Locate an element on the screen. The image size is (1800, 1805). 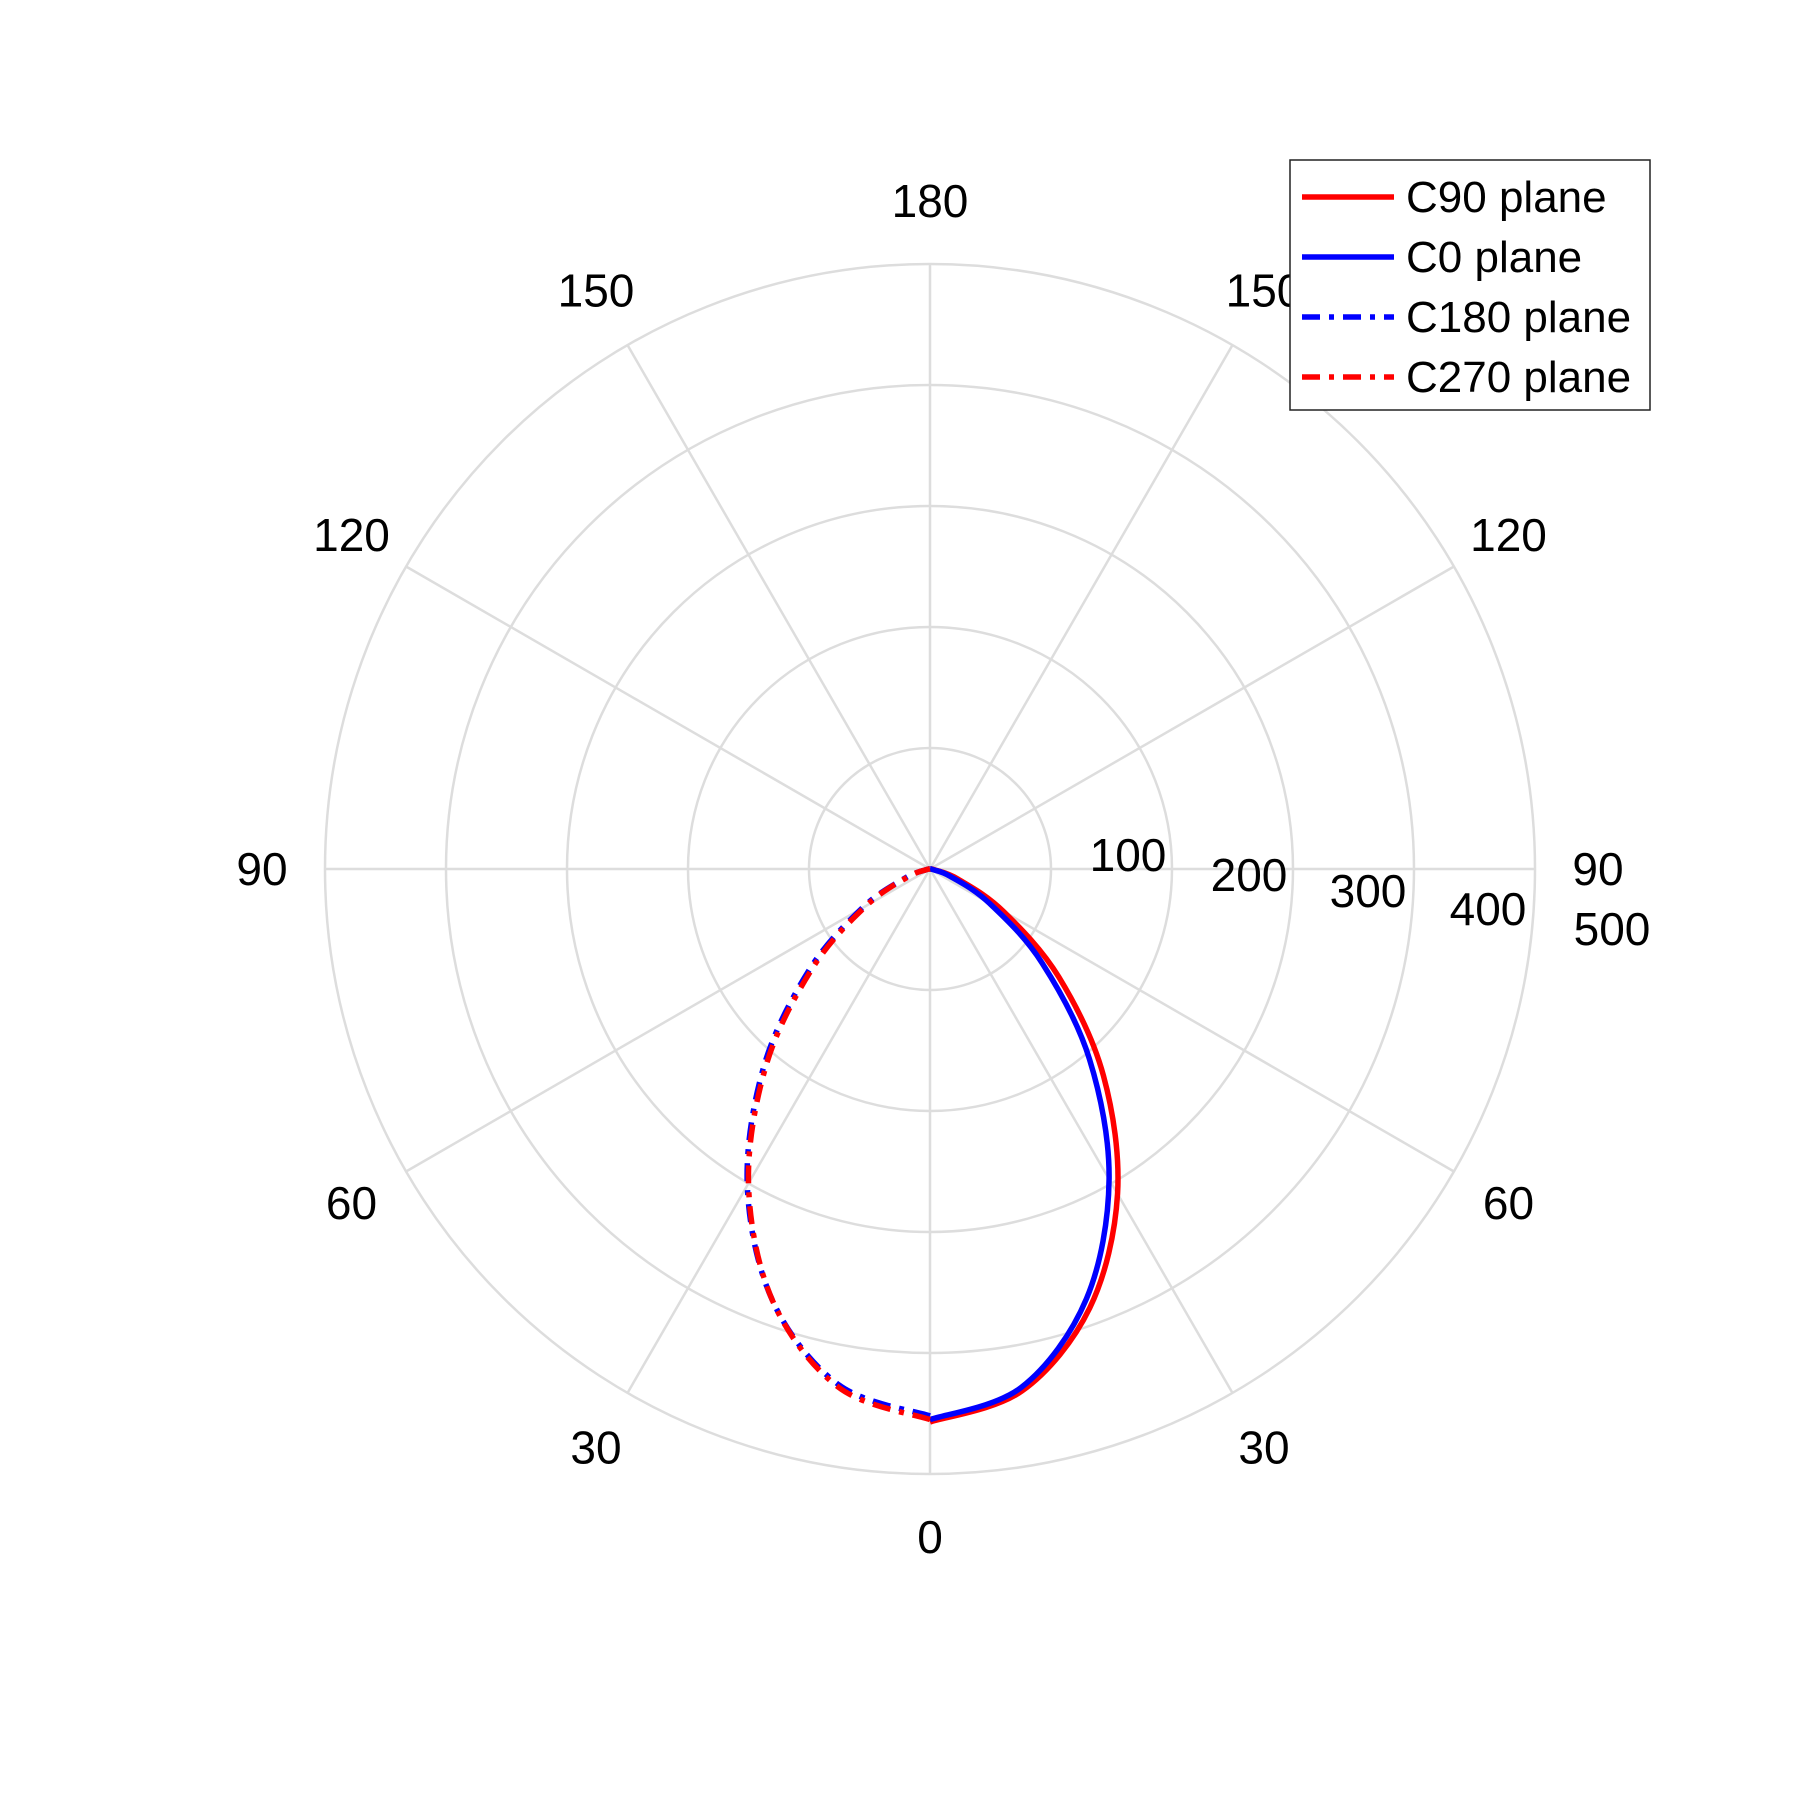
angle-tick-label: 180 is located at coordinates (930, 201).